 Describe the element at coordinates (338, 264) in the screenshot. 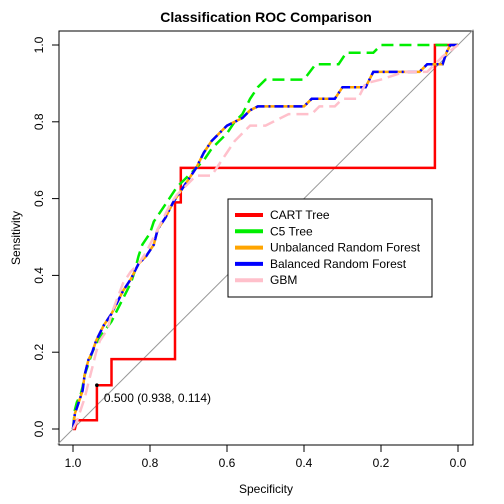

I see `legend-label: Balanced Random Forest` at that location.